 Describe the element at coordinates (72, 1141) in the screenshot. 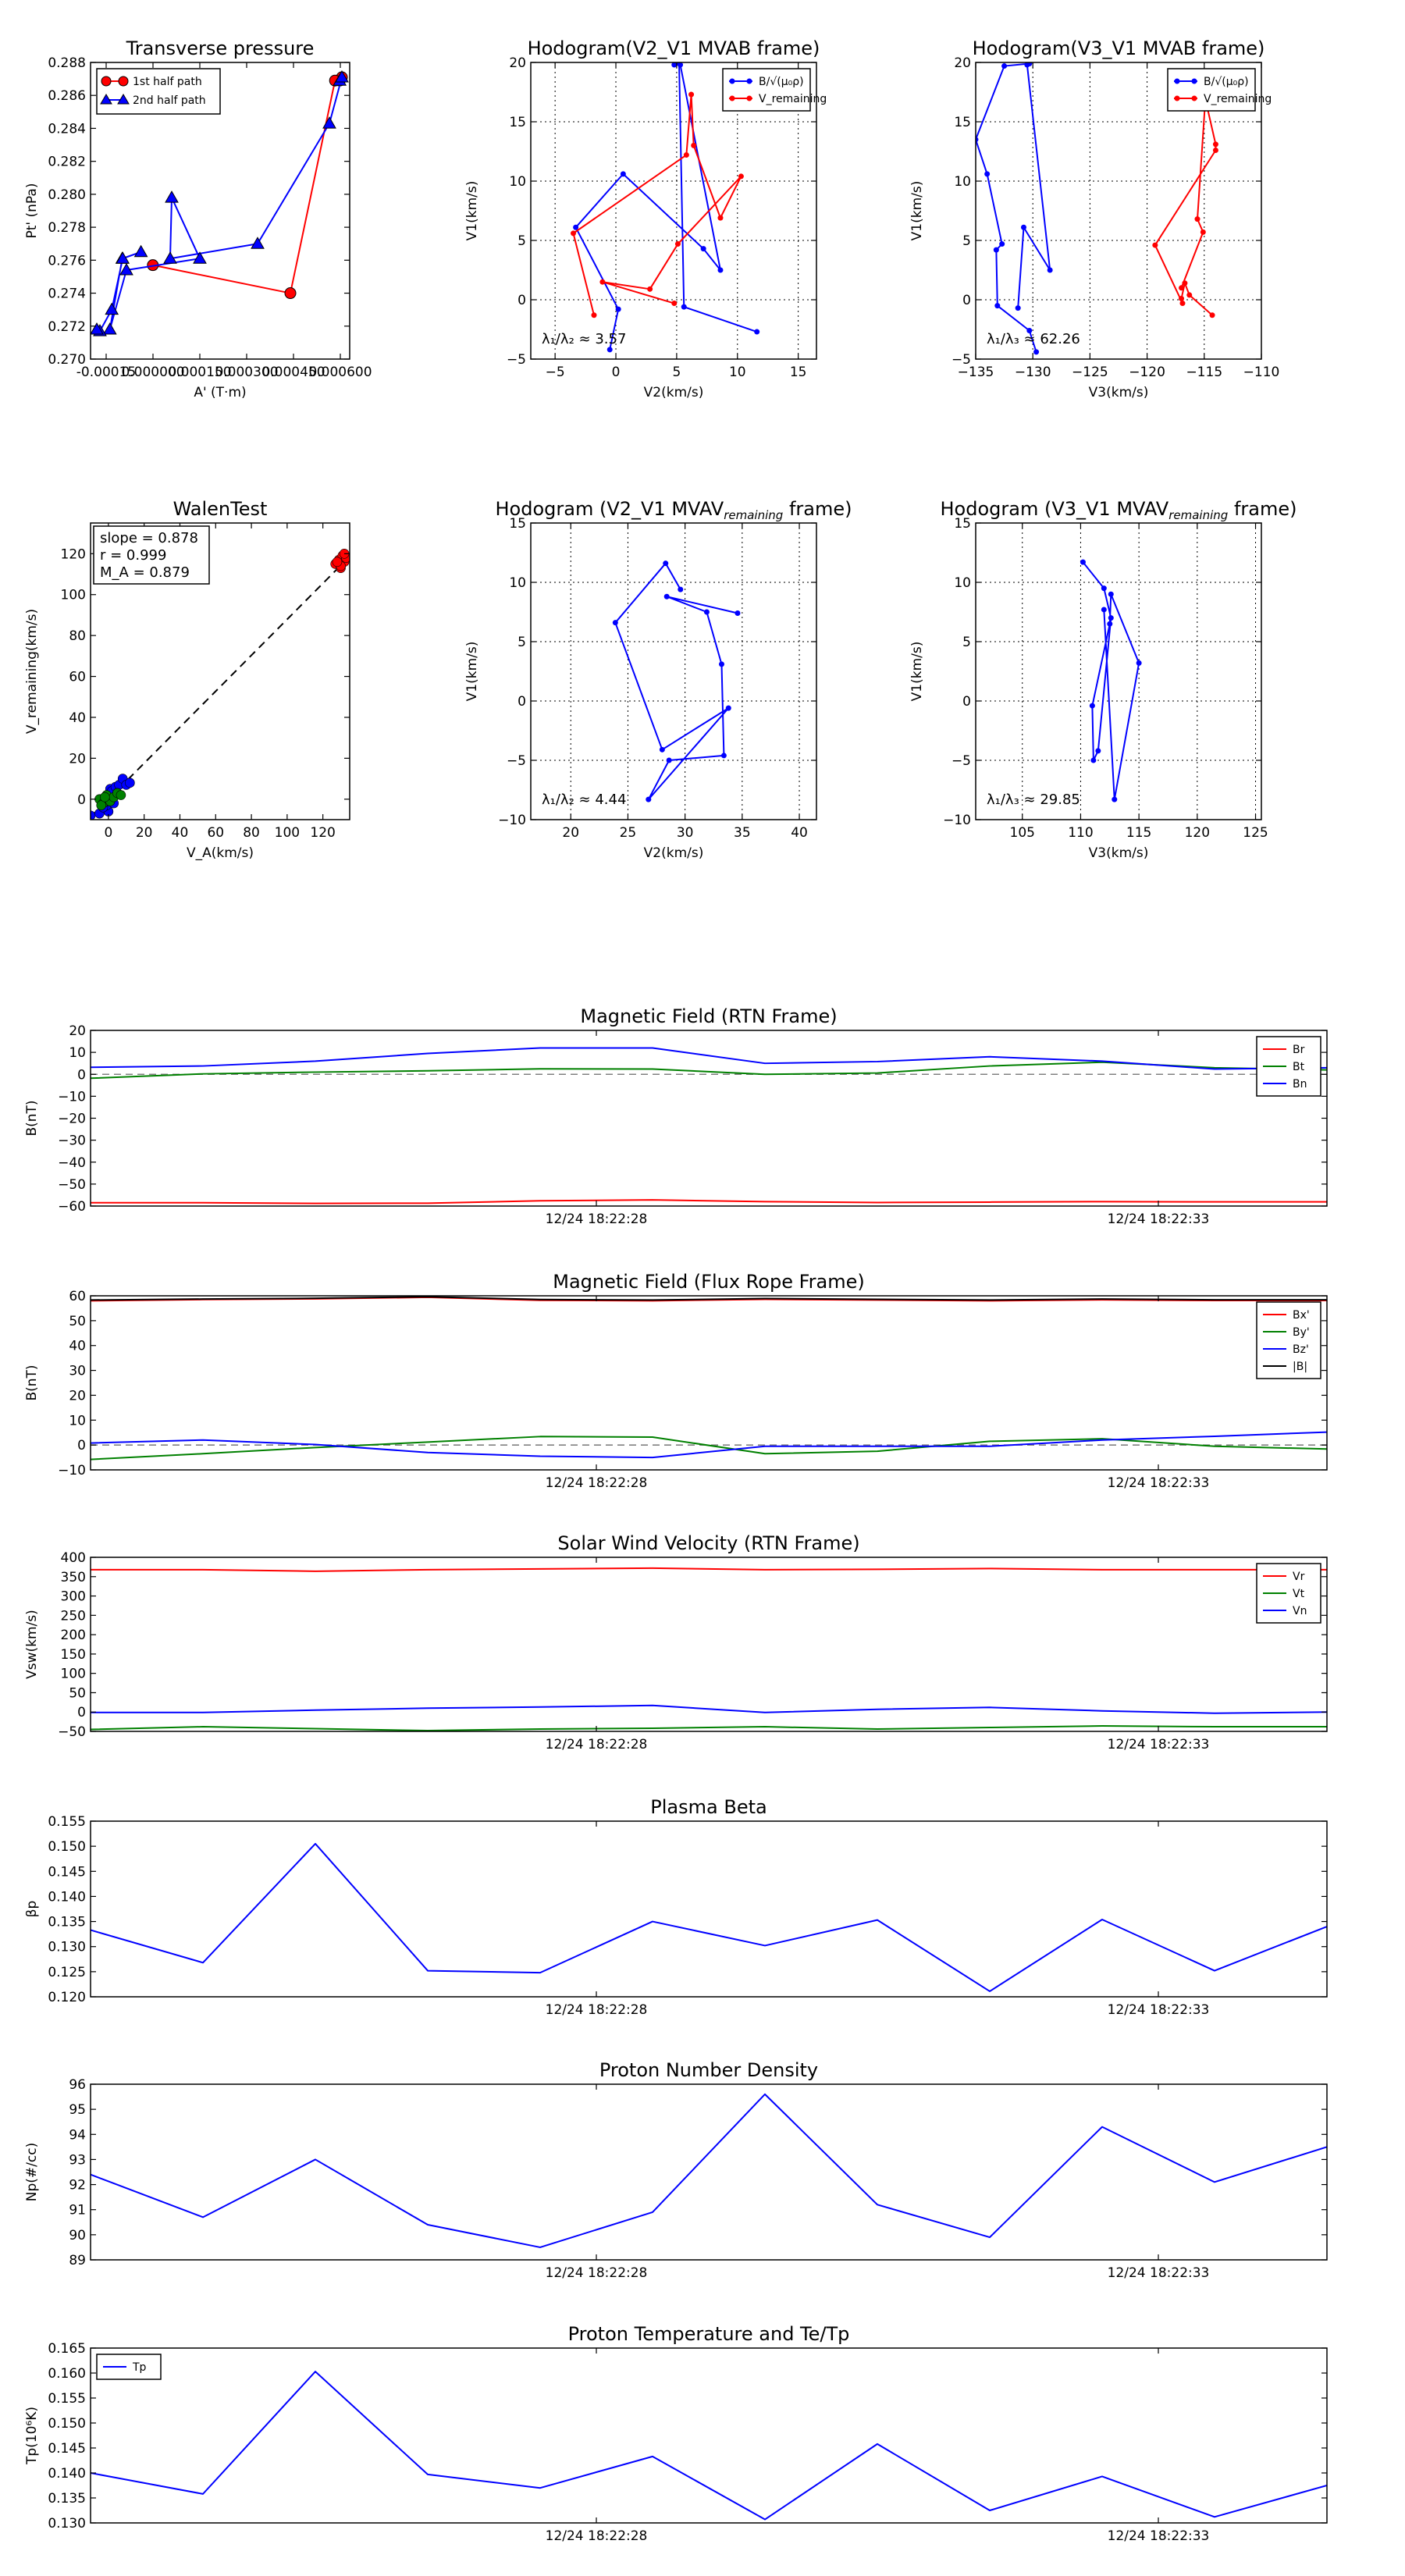

I see `y-tick-label: −30` at that location.